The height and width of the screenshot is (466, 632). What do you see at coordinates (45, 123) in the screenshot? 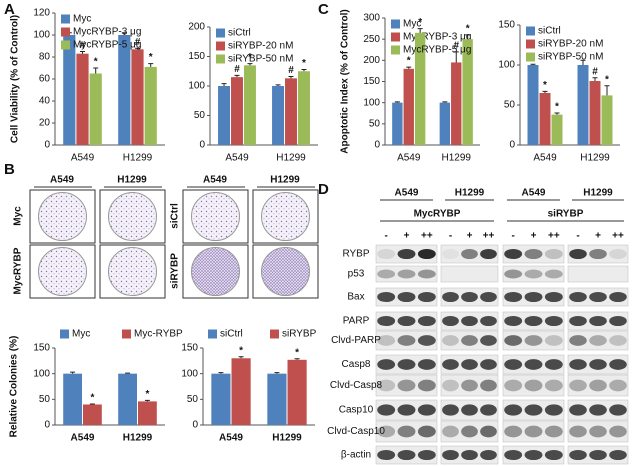
I see `y-tick-label: 20` at bounding box center [45, 123].